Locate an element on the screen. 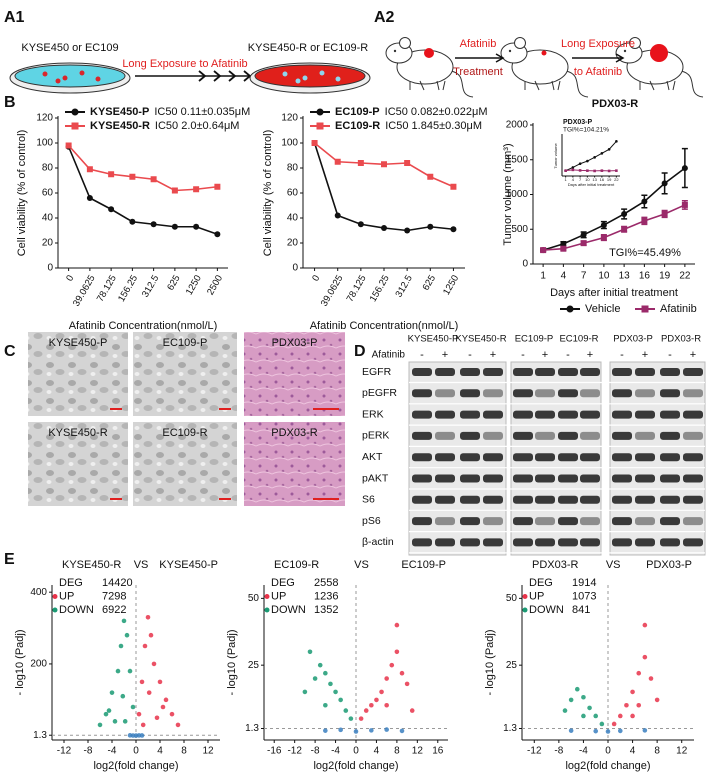 The height and width of the screenshot is (777, 709). x-tick-label: 1 is located at coordinates (543, 276).